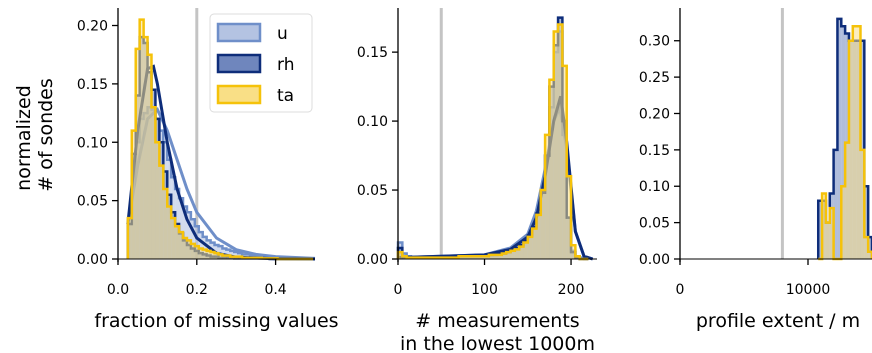  What do you see at coordinates (216, 321) in the screenshot?
I see `x-axis-label-line: fraction of missing values` at bounding box center [216, 321].